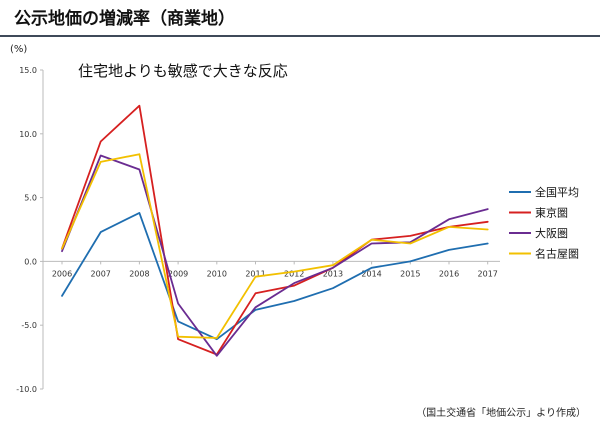 This screenshot has height=423, width=600. Describe the element at coordinates (28, 70) in the screenshot. I see `y-tick-label: 15.0` at that location.